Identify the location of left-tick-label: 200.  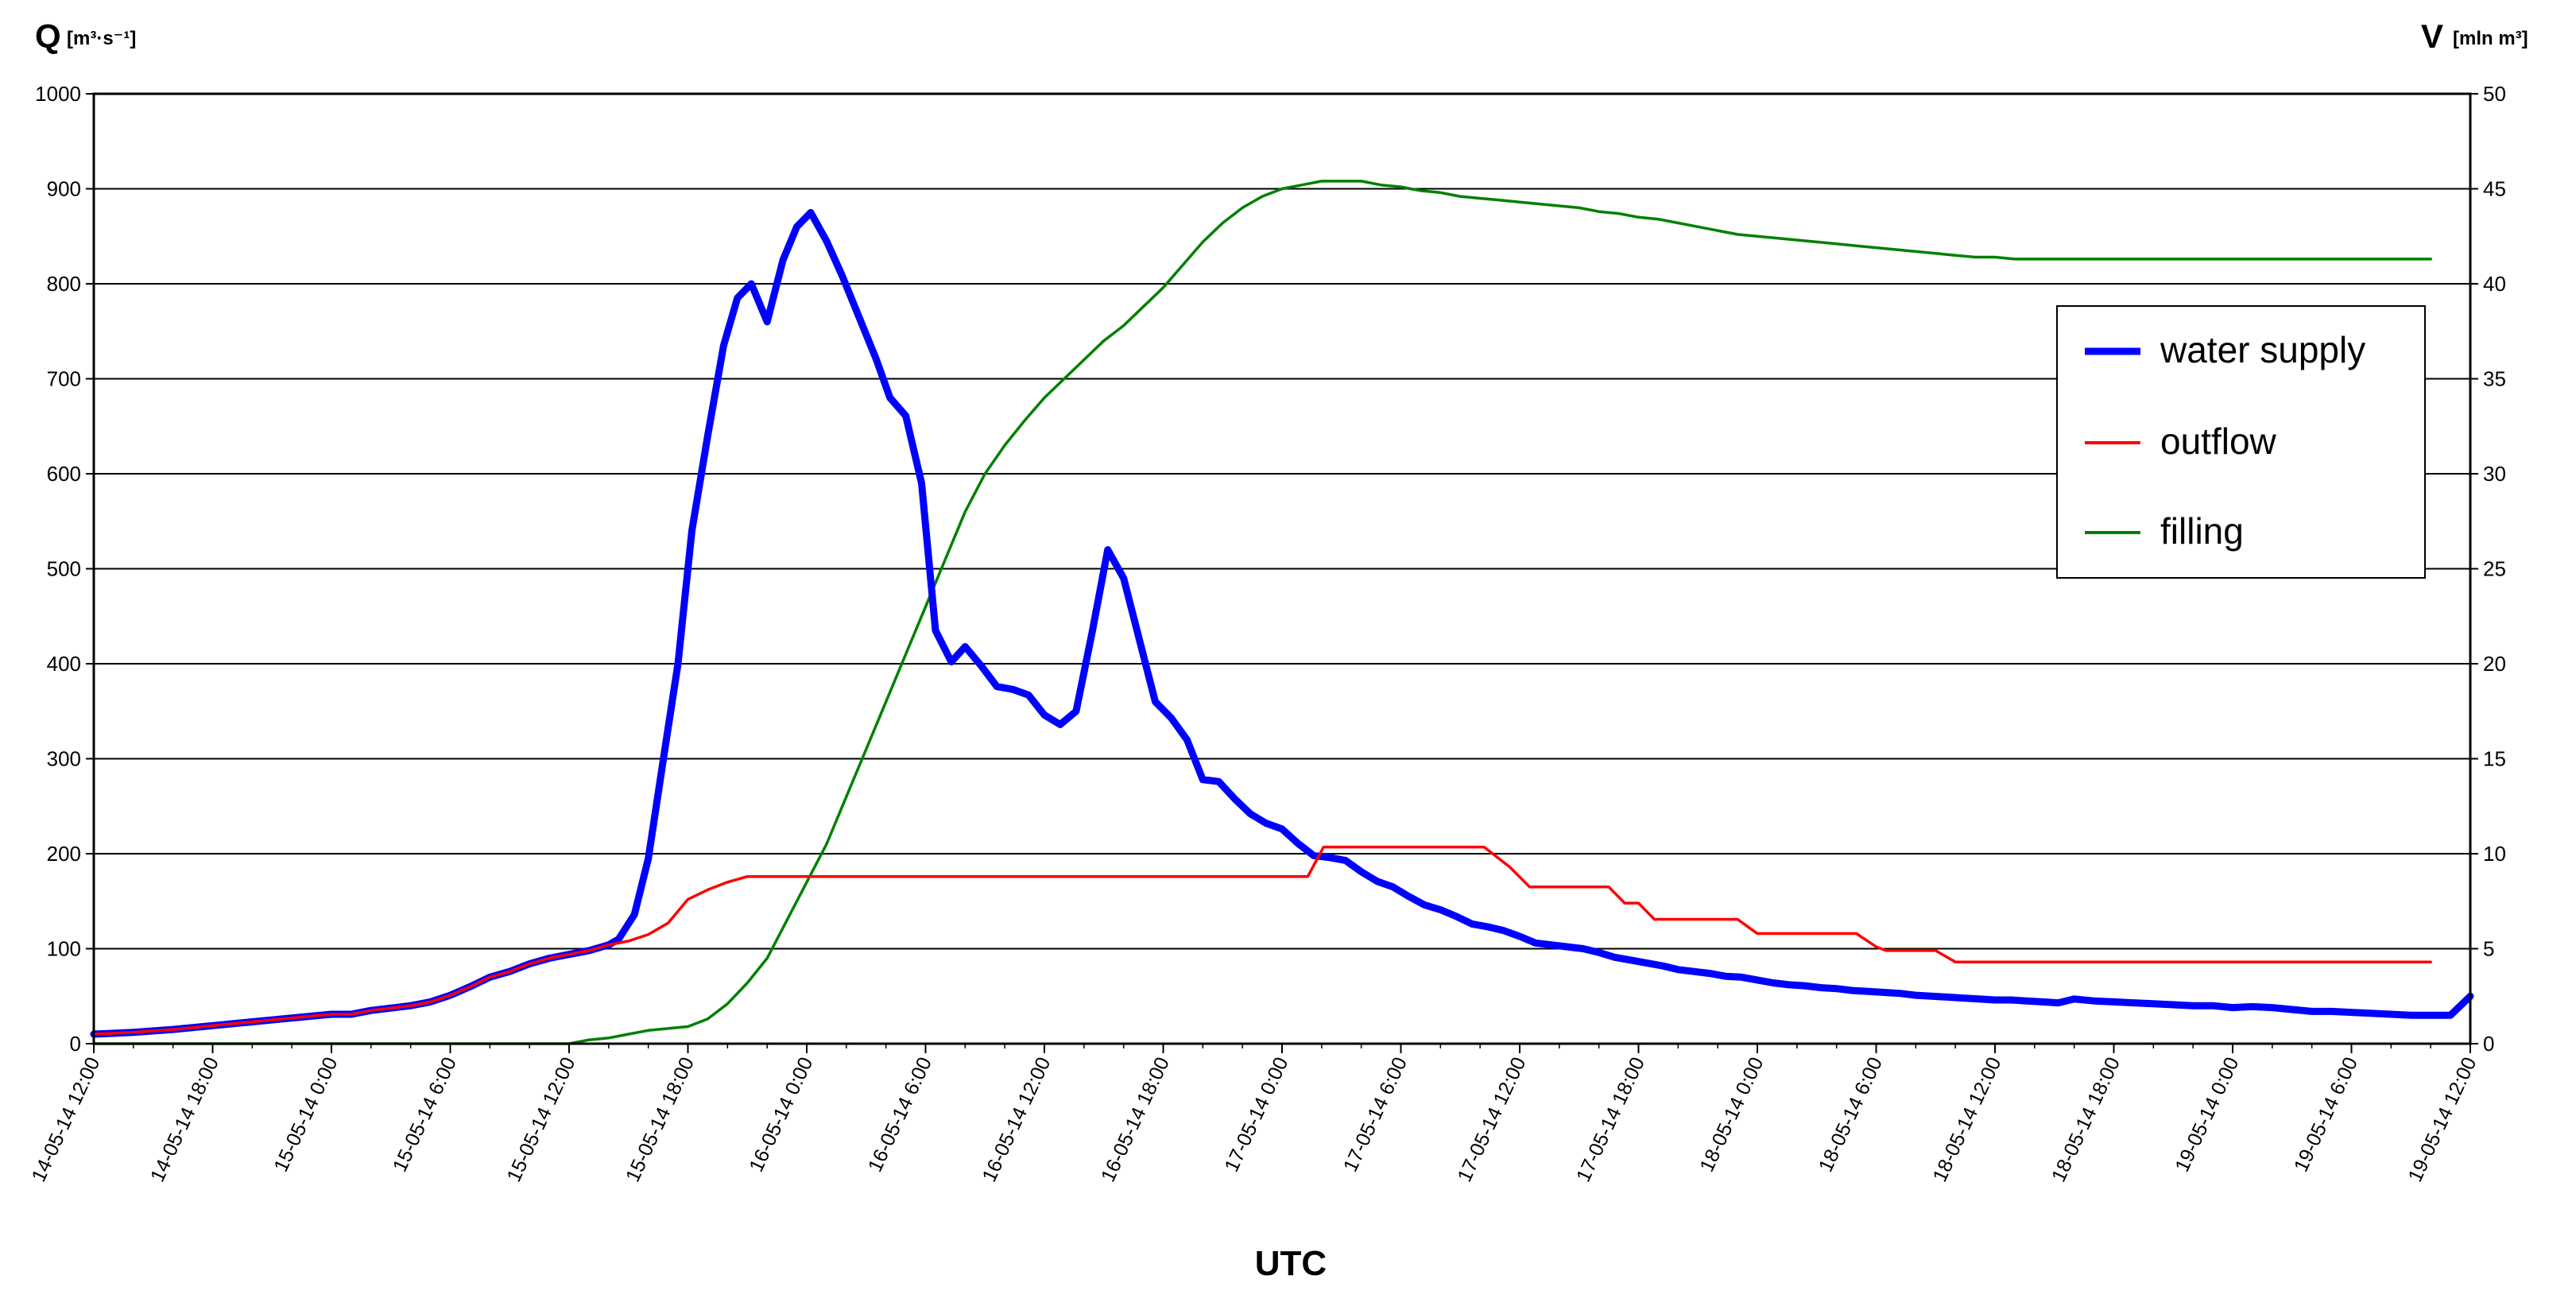
(64, 854).